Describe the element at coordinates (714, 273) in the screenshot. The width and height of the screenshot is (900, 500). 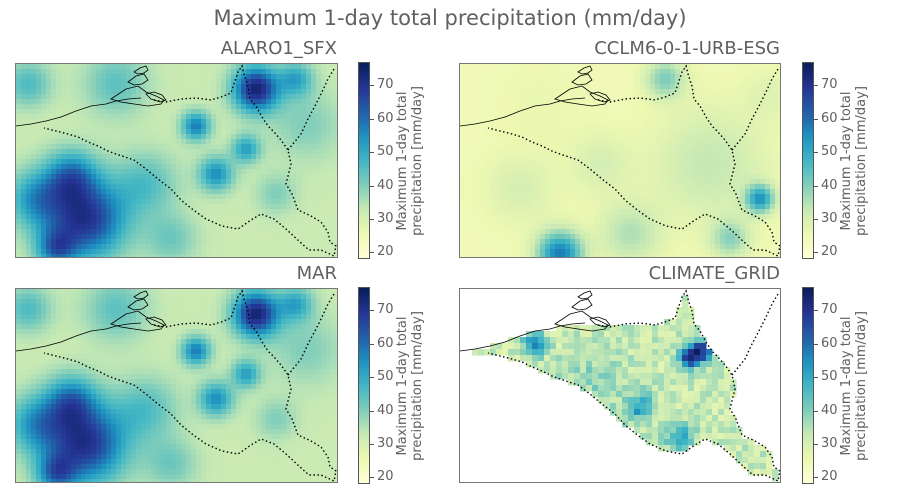
I see `panel-title-climate-grid: CLIMATE_GRID` at that location.